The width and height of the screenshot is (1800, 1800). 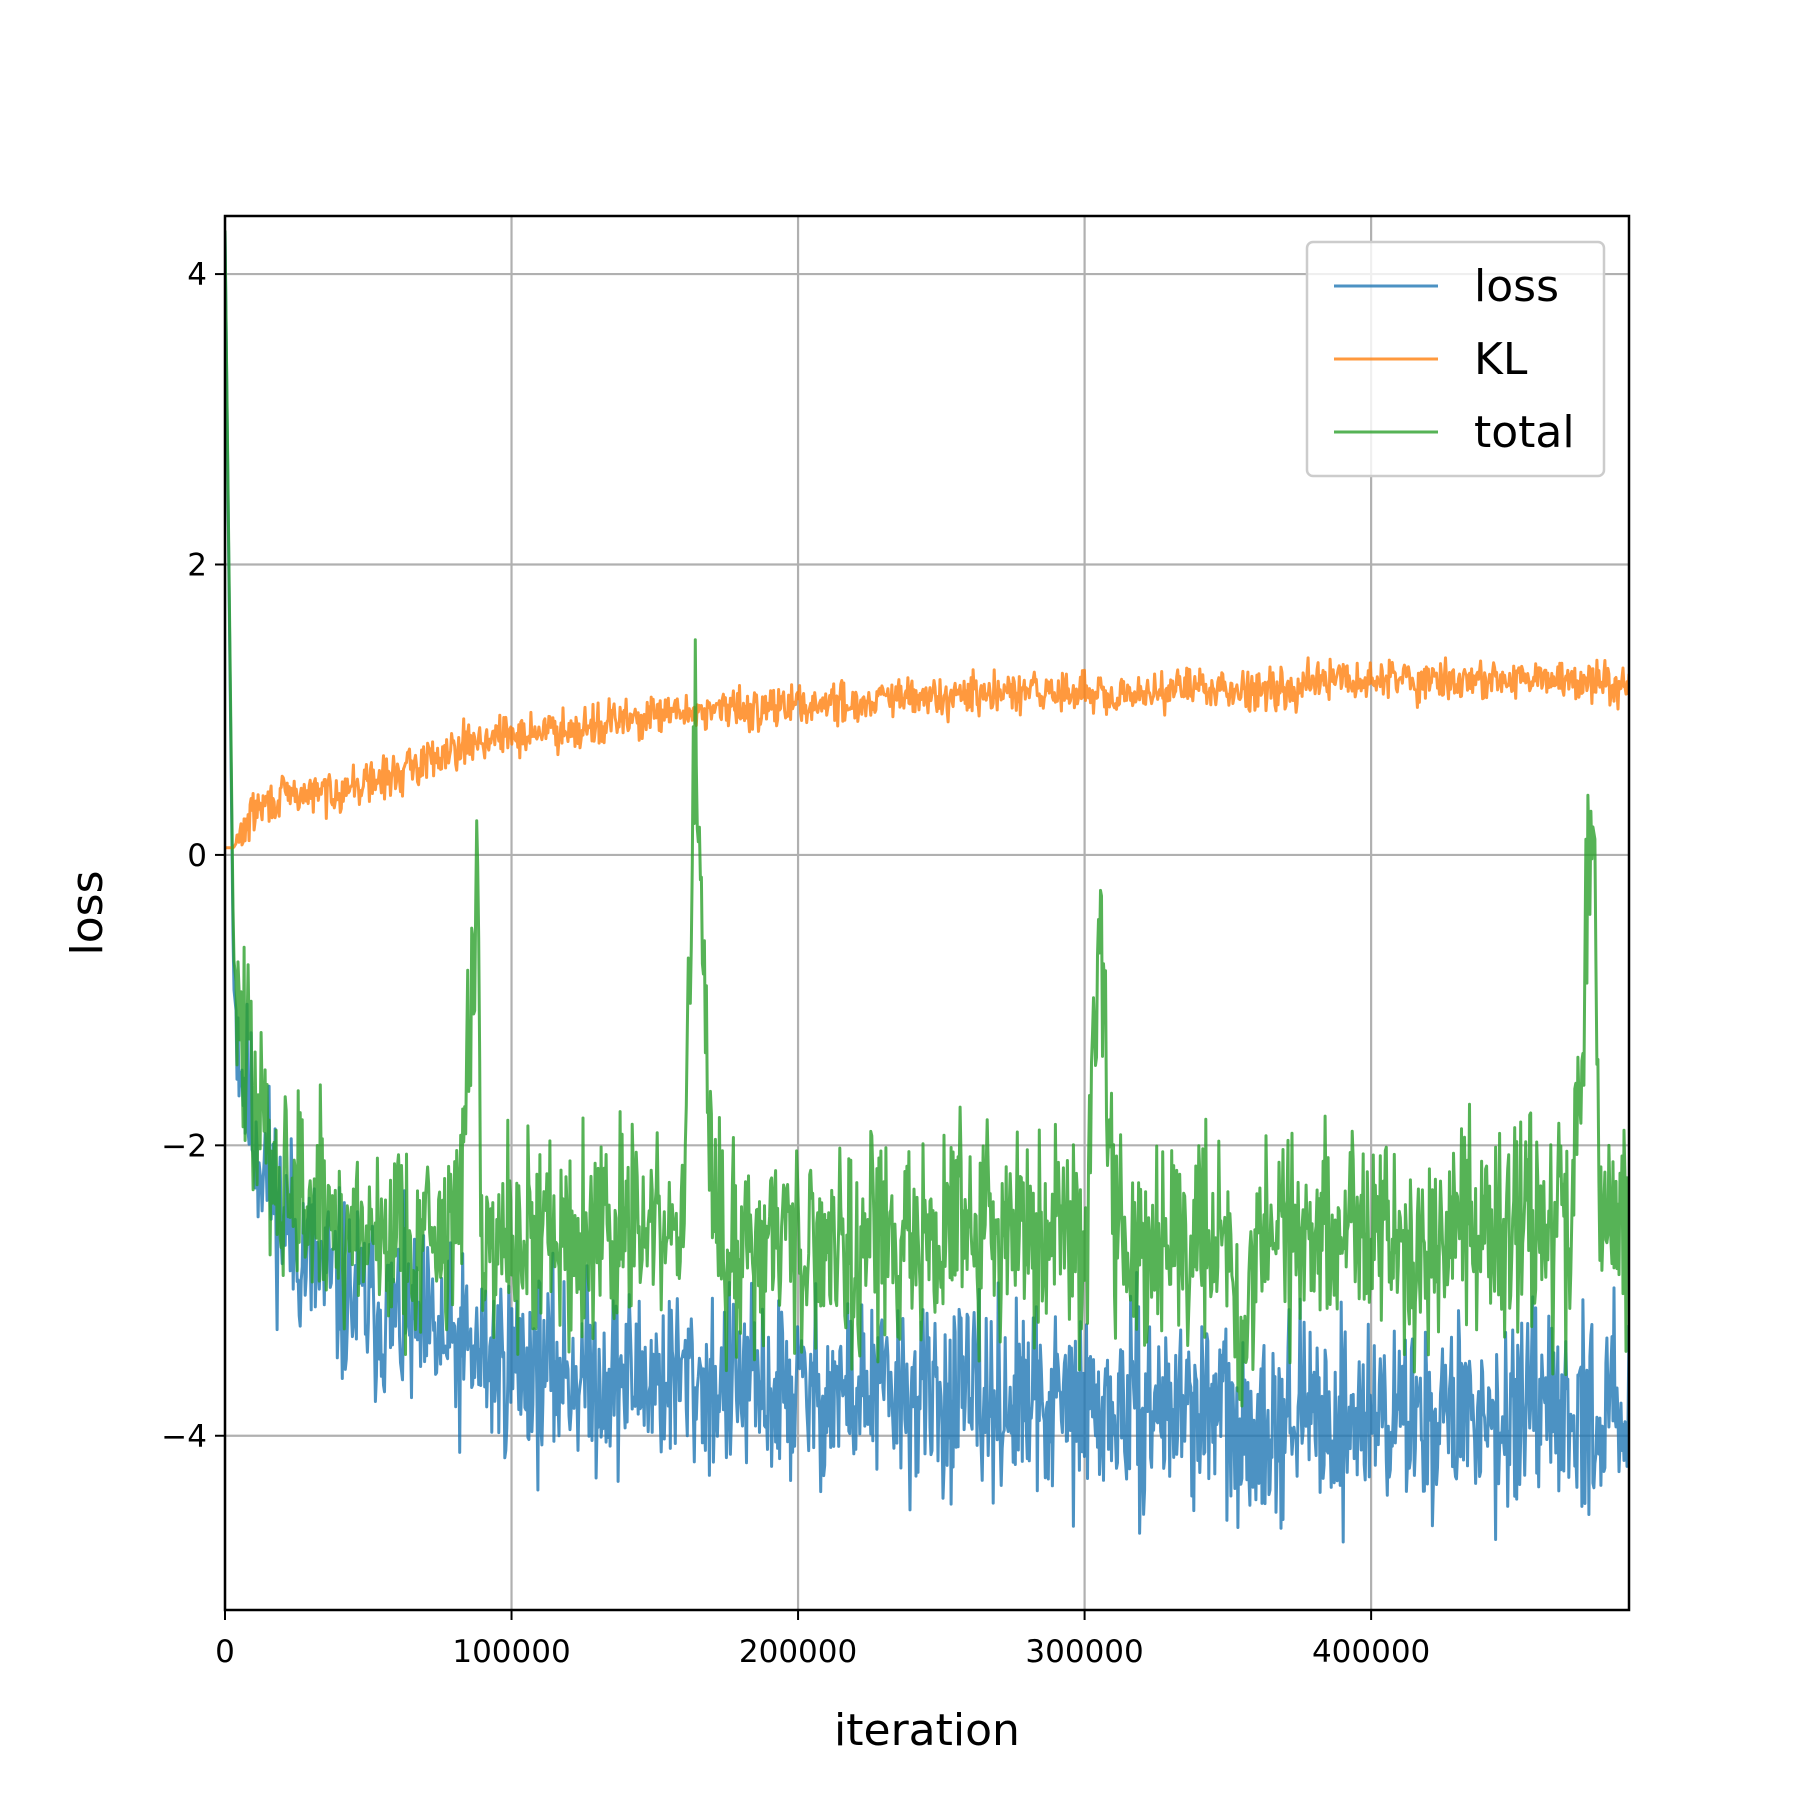 I want to click on y-axis: −4 −2 0 2 4, so click(x=193, y=856).